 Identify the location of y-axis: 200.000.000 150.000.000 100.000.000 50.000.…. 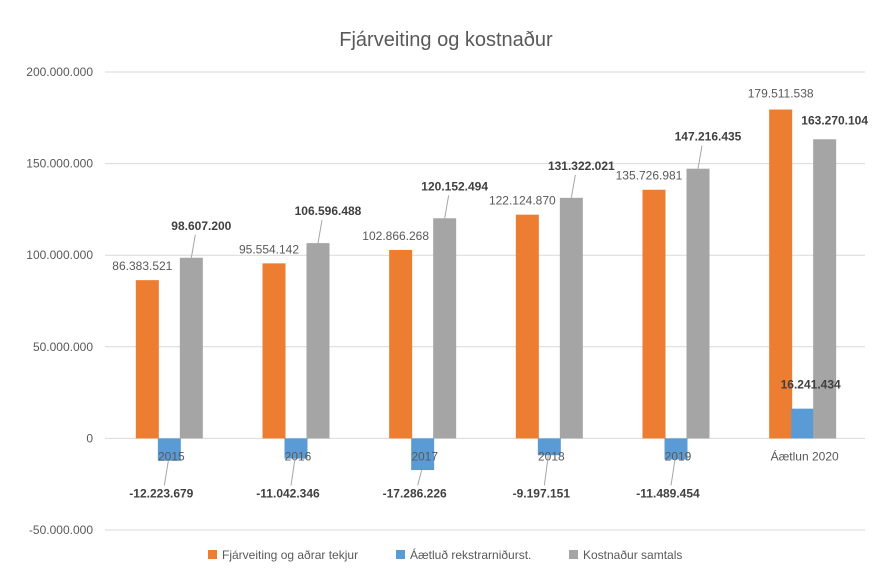
(59, 301).